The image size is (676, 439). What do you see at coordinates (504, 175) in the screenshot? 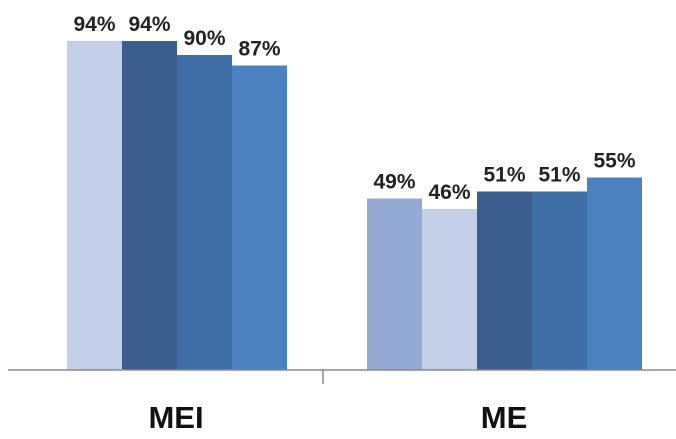
I see `data-label-me-3: 51%` at bounding box center [504, 175].